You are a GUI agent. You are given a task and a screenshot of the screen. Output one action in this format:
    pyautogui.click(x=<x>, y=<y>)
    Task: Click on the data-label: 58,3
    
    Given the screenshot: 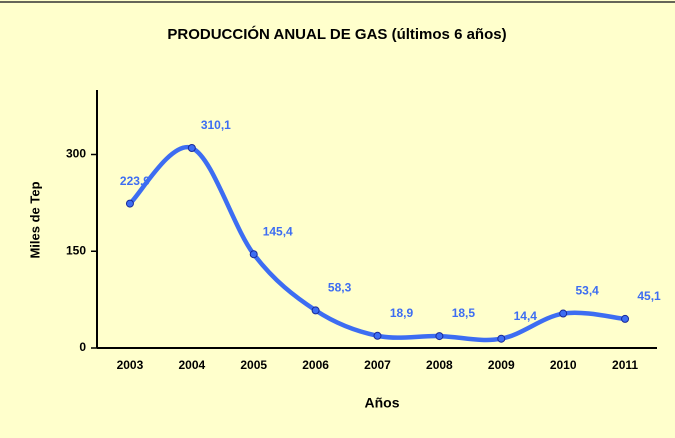 What is the action you would take?
    pyautogui.click(x=340, y=288)
    